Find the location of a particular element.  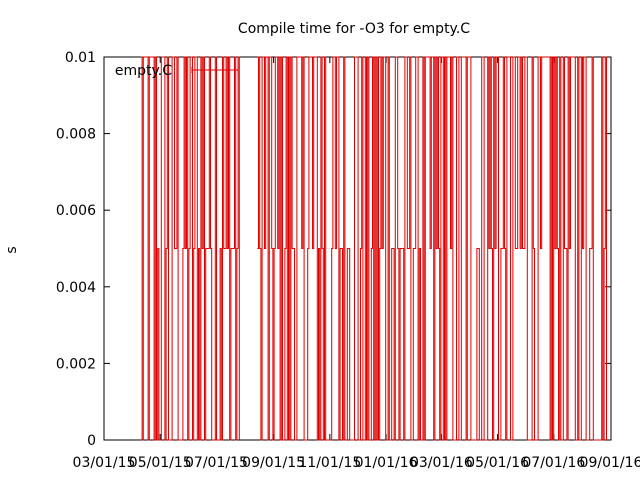

x-tick-label: 03/01/16 is located at coordinates (441, 463).